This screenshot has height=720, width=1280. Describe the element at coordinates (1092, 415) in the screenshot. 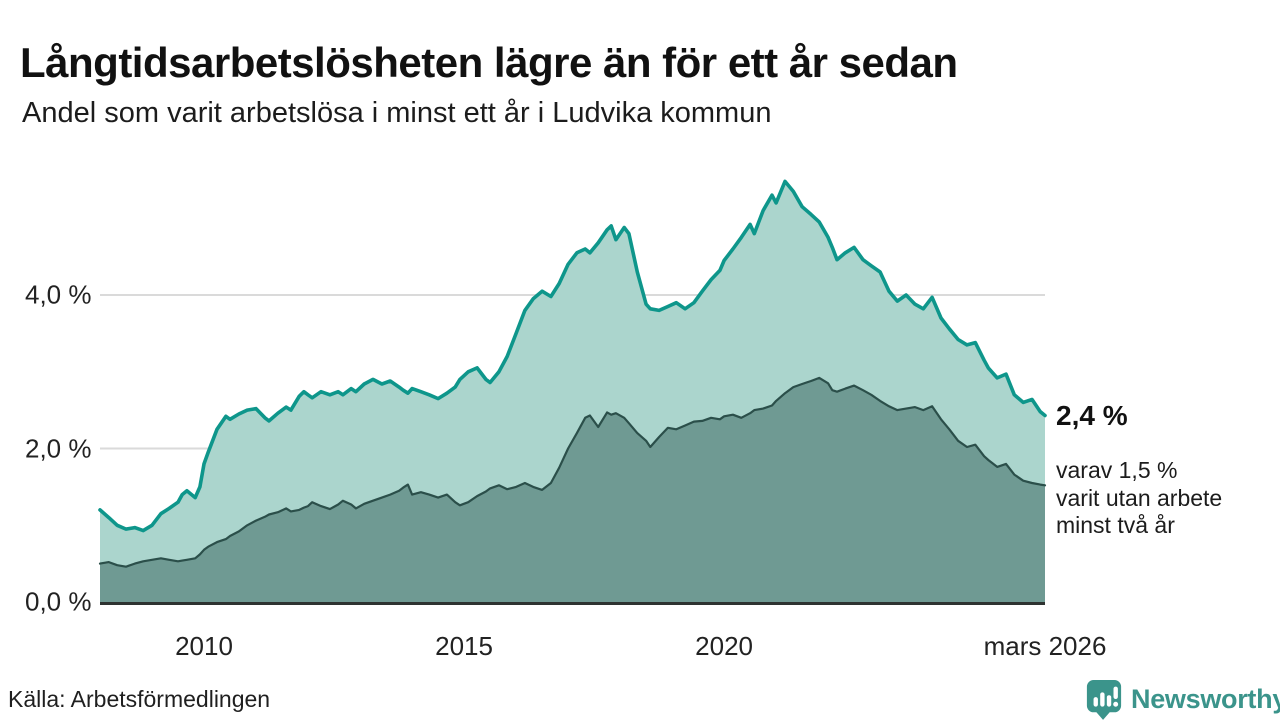

I see `latest-value-label: 2,4 %` at that location.